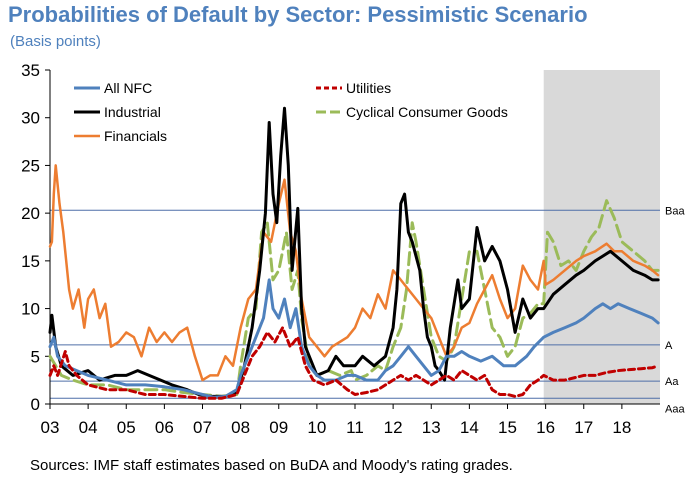  What do you see at coordinates (30, 261) in the screenshot?
I see `y-tick-label: 15` at bounding box center [30, 261].